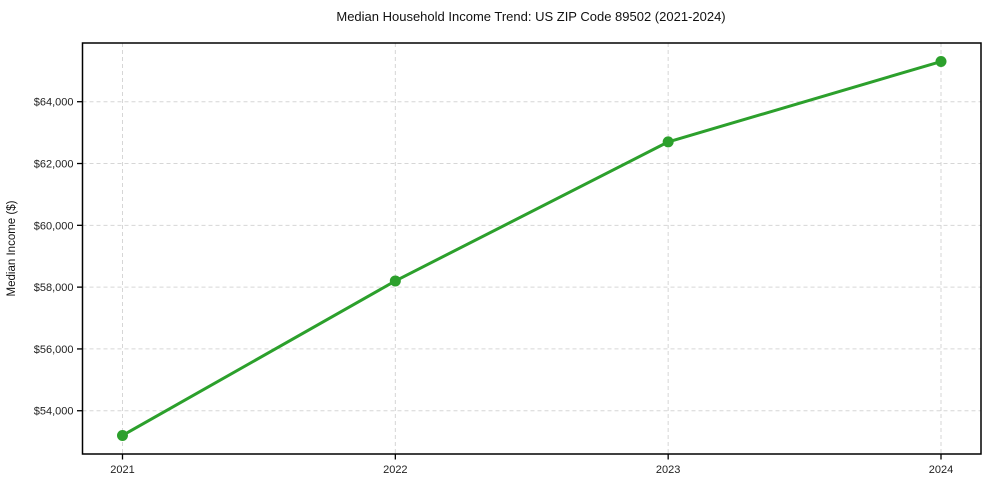 The image size is (989, 490). I want to click on data-point-2024, so click(941, 62).